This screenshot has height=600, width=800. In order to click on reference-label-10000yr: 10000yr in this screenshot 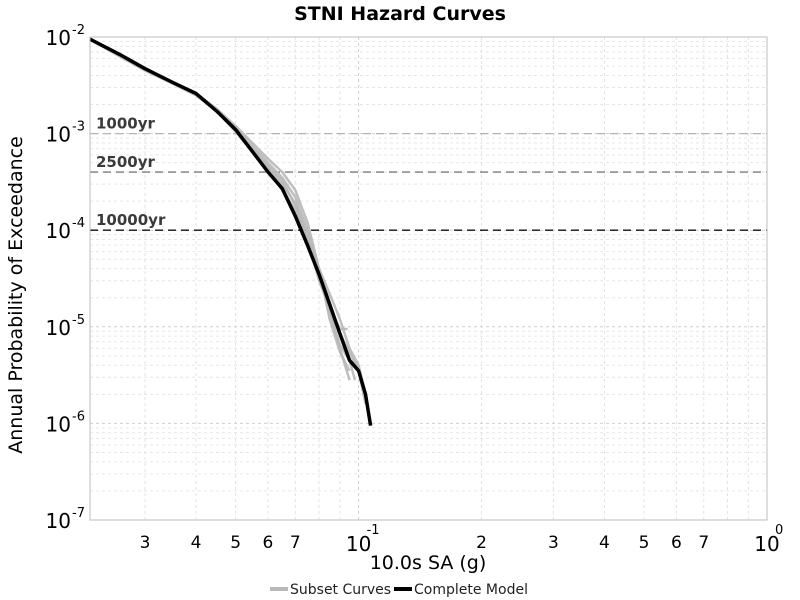, I will do `click(131, 220)`.